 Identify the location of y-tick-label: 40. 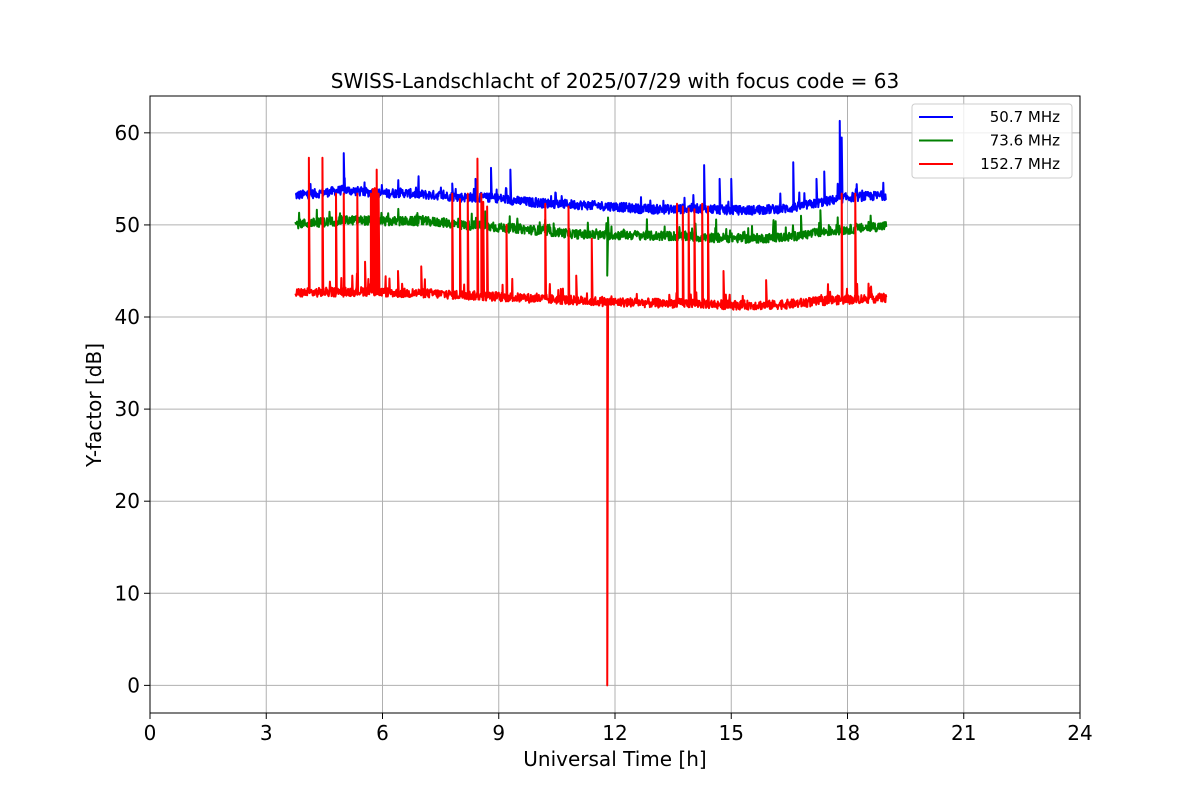
(127, 317).